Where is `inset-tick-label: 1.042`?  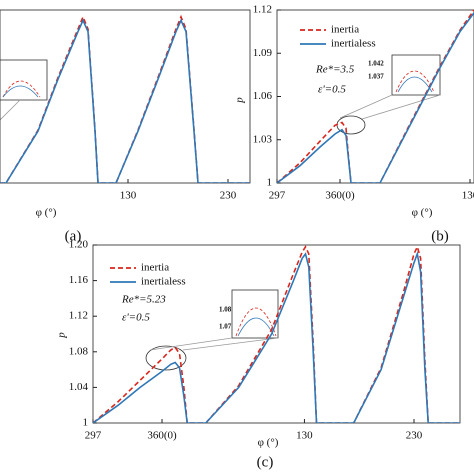 inset-tick-label: 1.042 is located at coordinates (376, 64).